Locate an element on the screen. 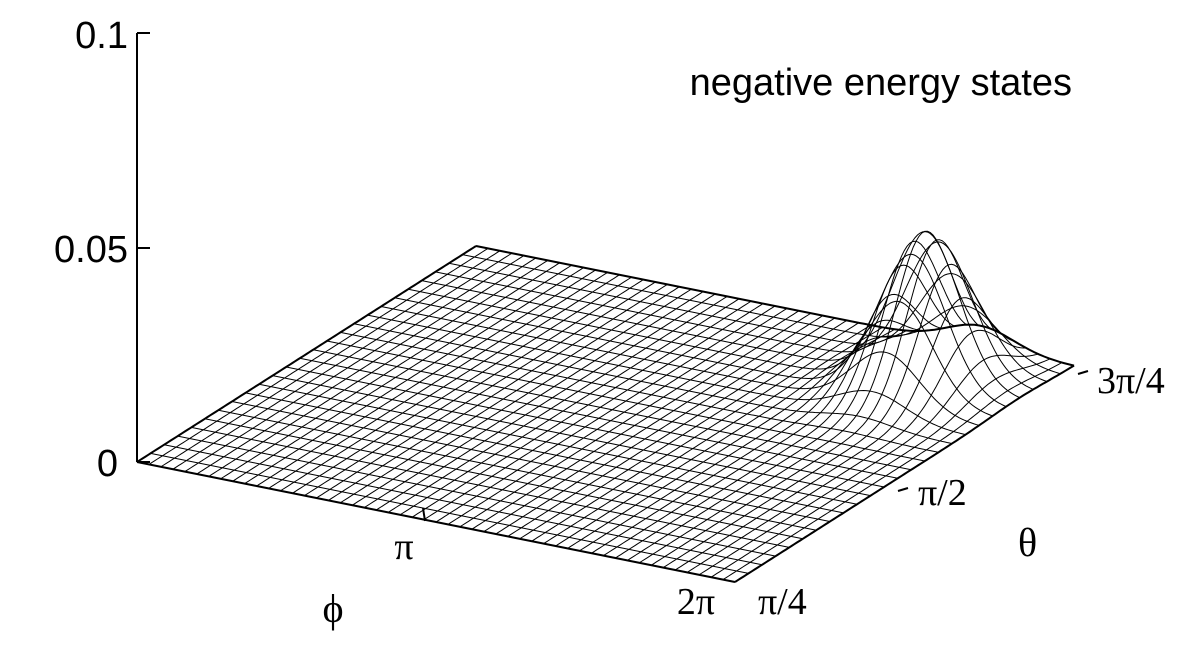  theta-tick-pi-half is located at coordinates (903, 489).